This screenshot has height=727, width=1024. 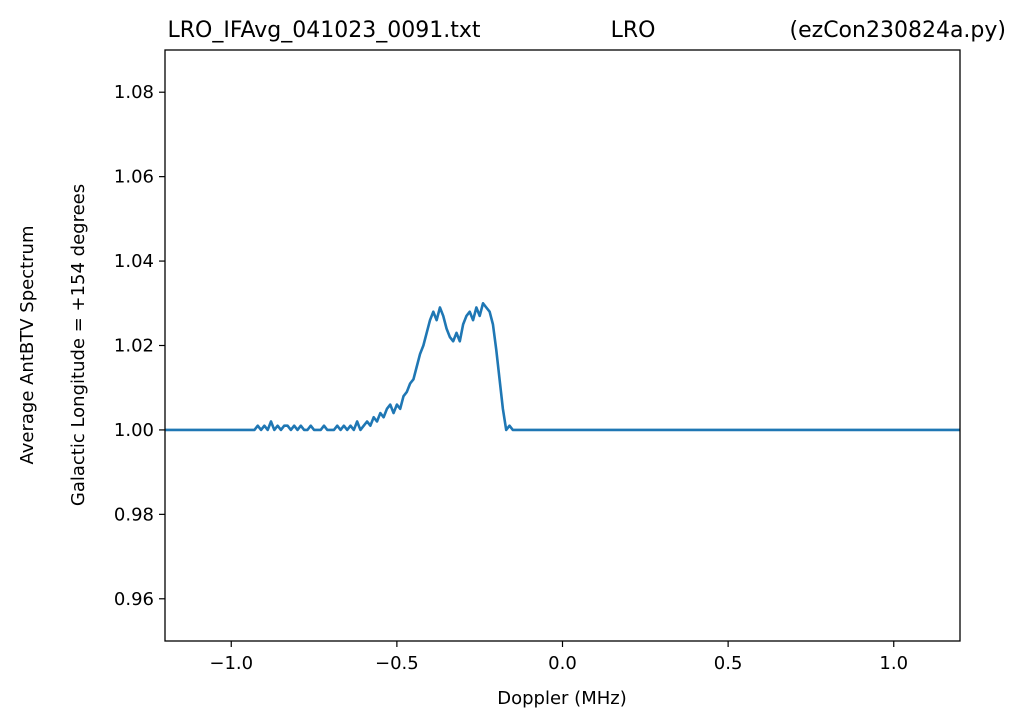 I want to click on title-station: LRO, so click(x=633, y=30).